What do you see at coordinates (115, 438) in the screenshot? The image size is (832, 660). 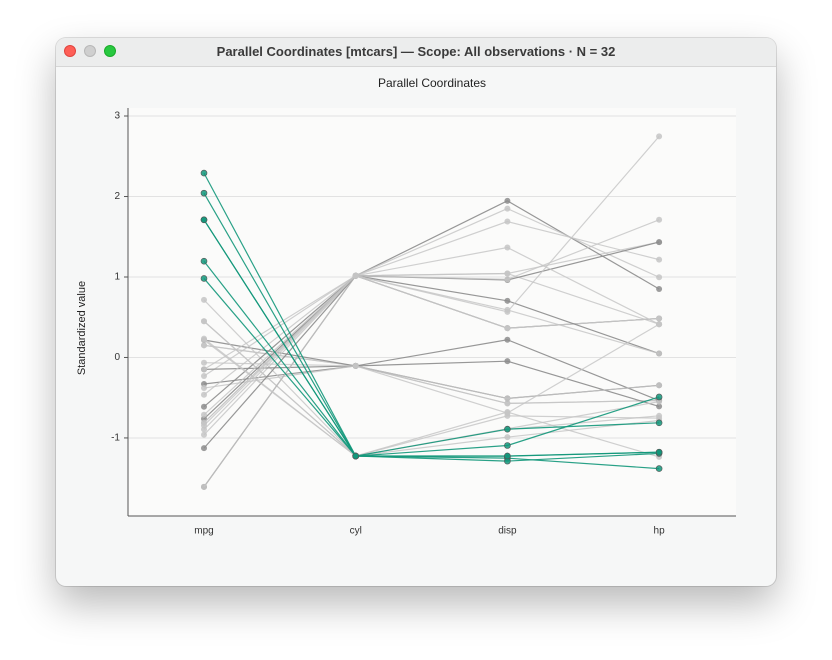 I see `y-tick-label: -1` at bounding box center [115, 438].